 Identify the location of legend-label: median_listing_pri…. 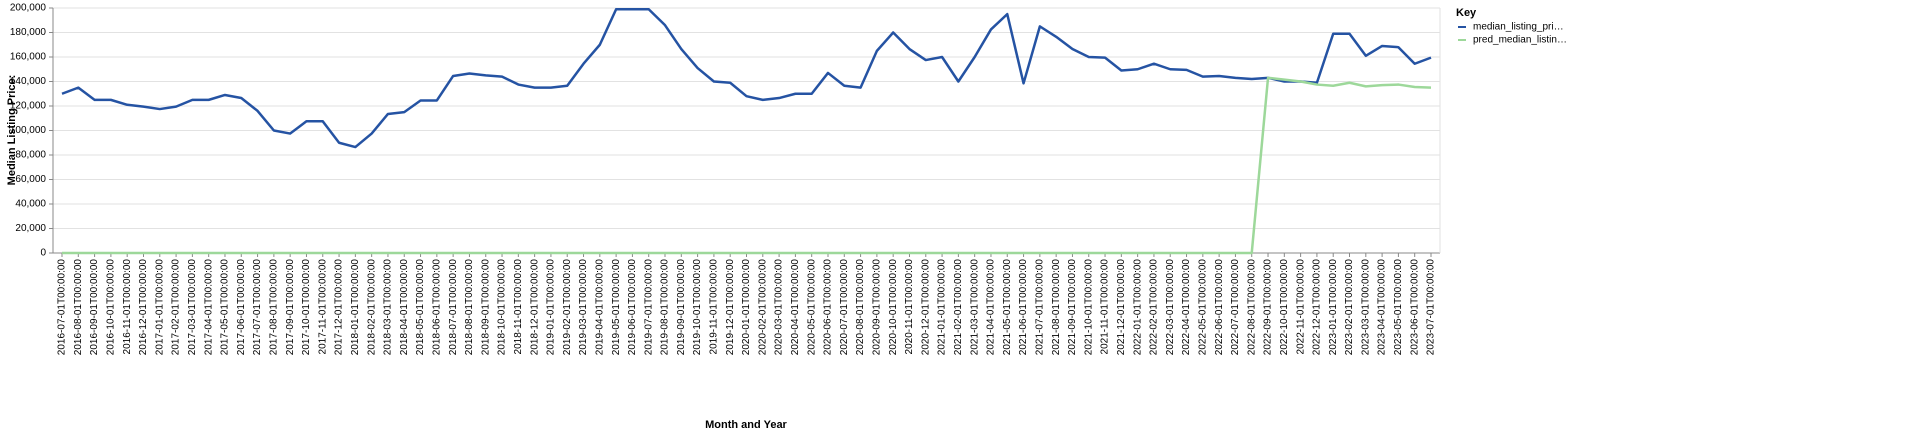
(1518, 27).